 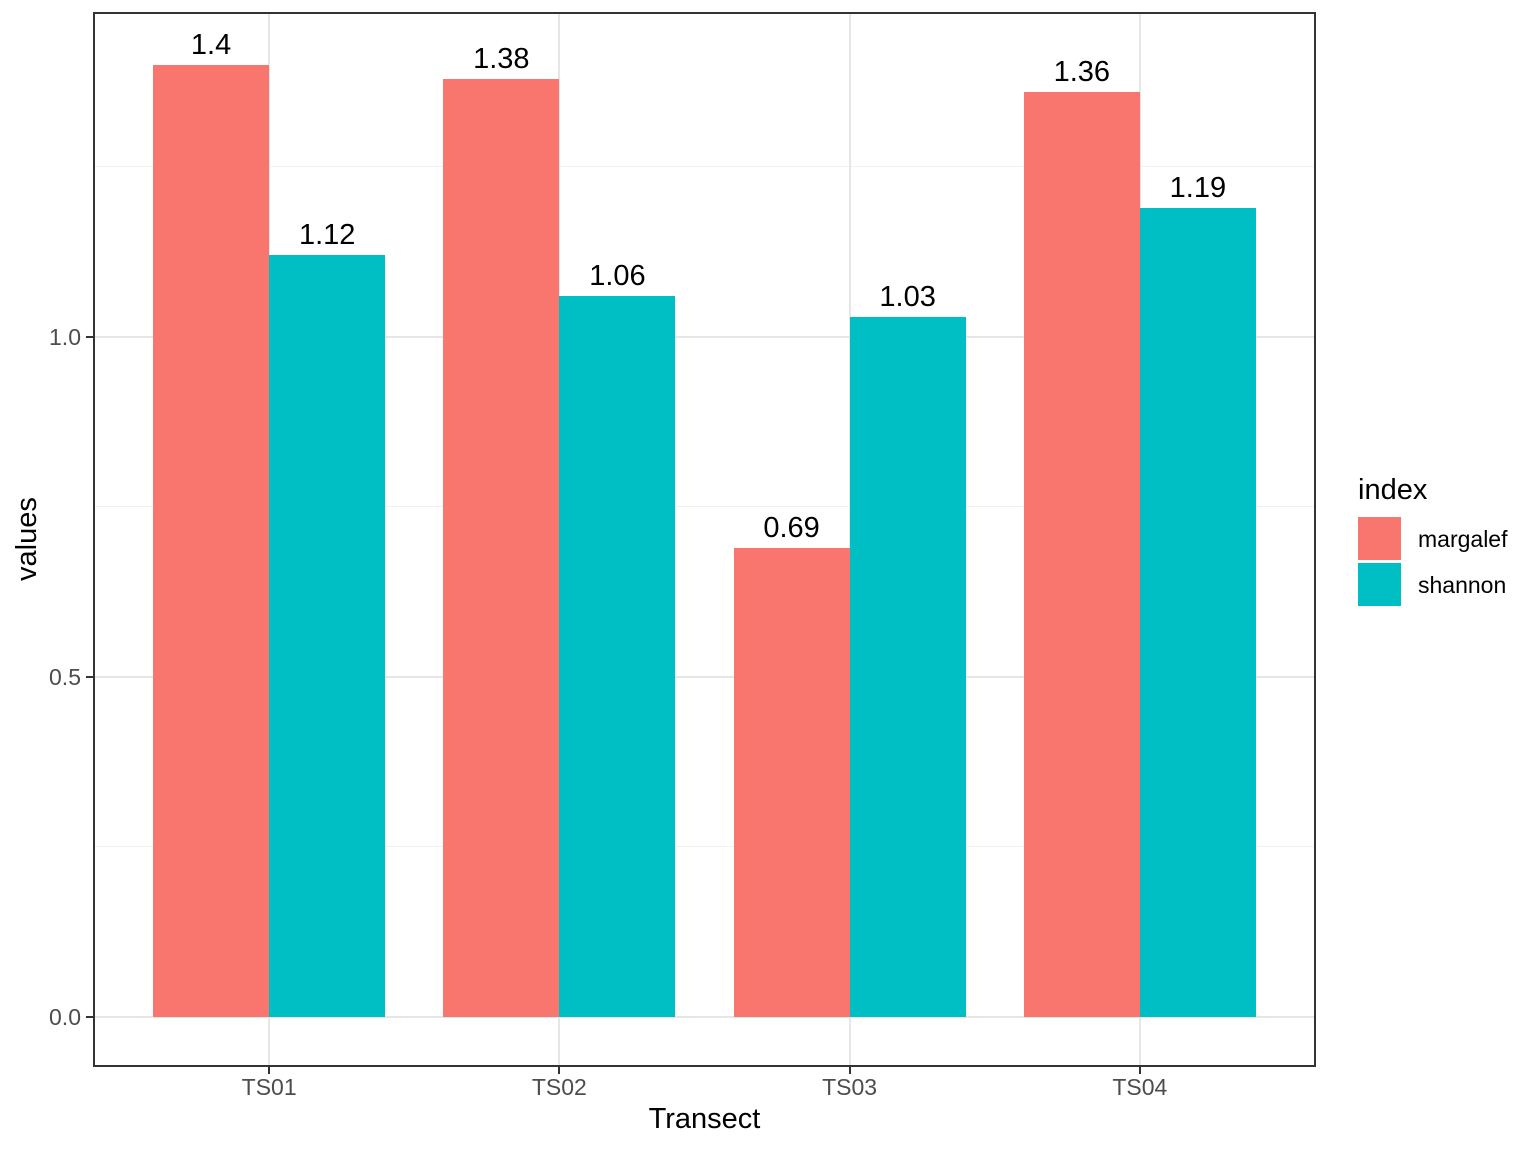 What do you see at coordinates (211, 540) in the screenshot?
I see `bar-margalef-TS01` at bounding box center [211, 540].